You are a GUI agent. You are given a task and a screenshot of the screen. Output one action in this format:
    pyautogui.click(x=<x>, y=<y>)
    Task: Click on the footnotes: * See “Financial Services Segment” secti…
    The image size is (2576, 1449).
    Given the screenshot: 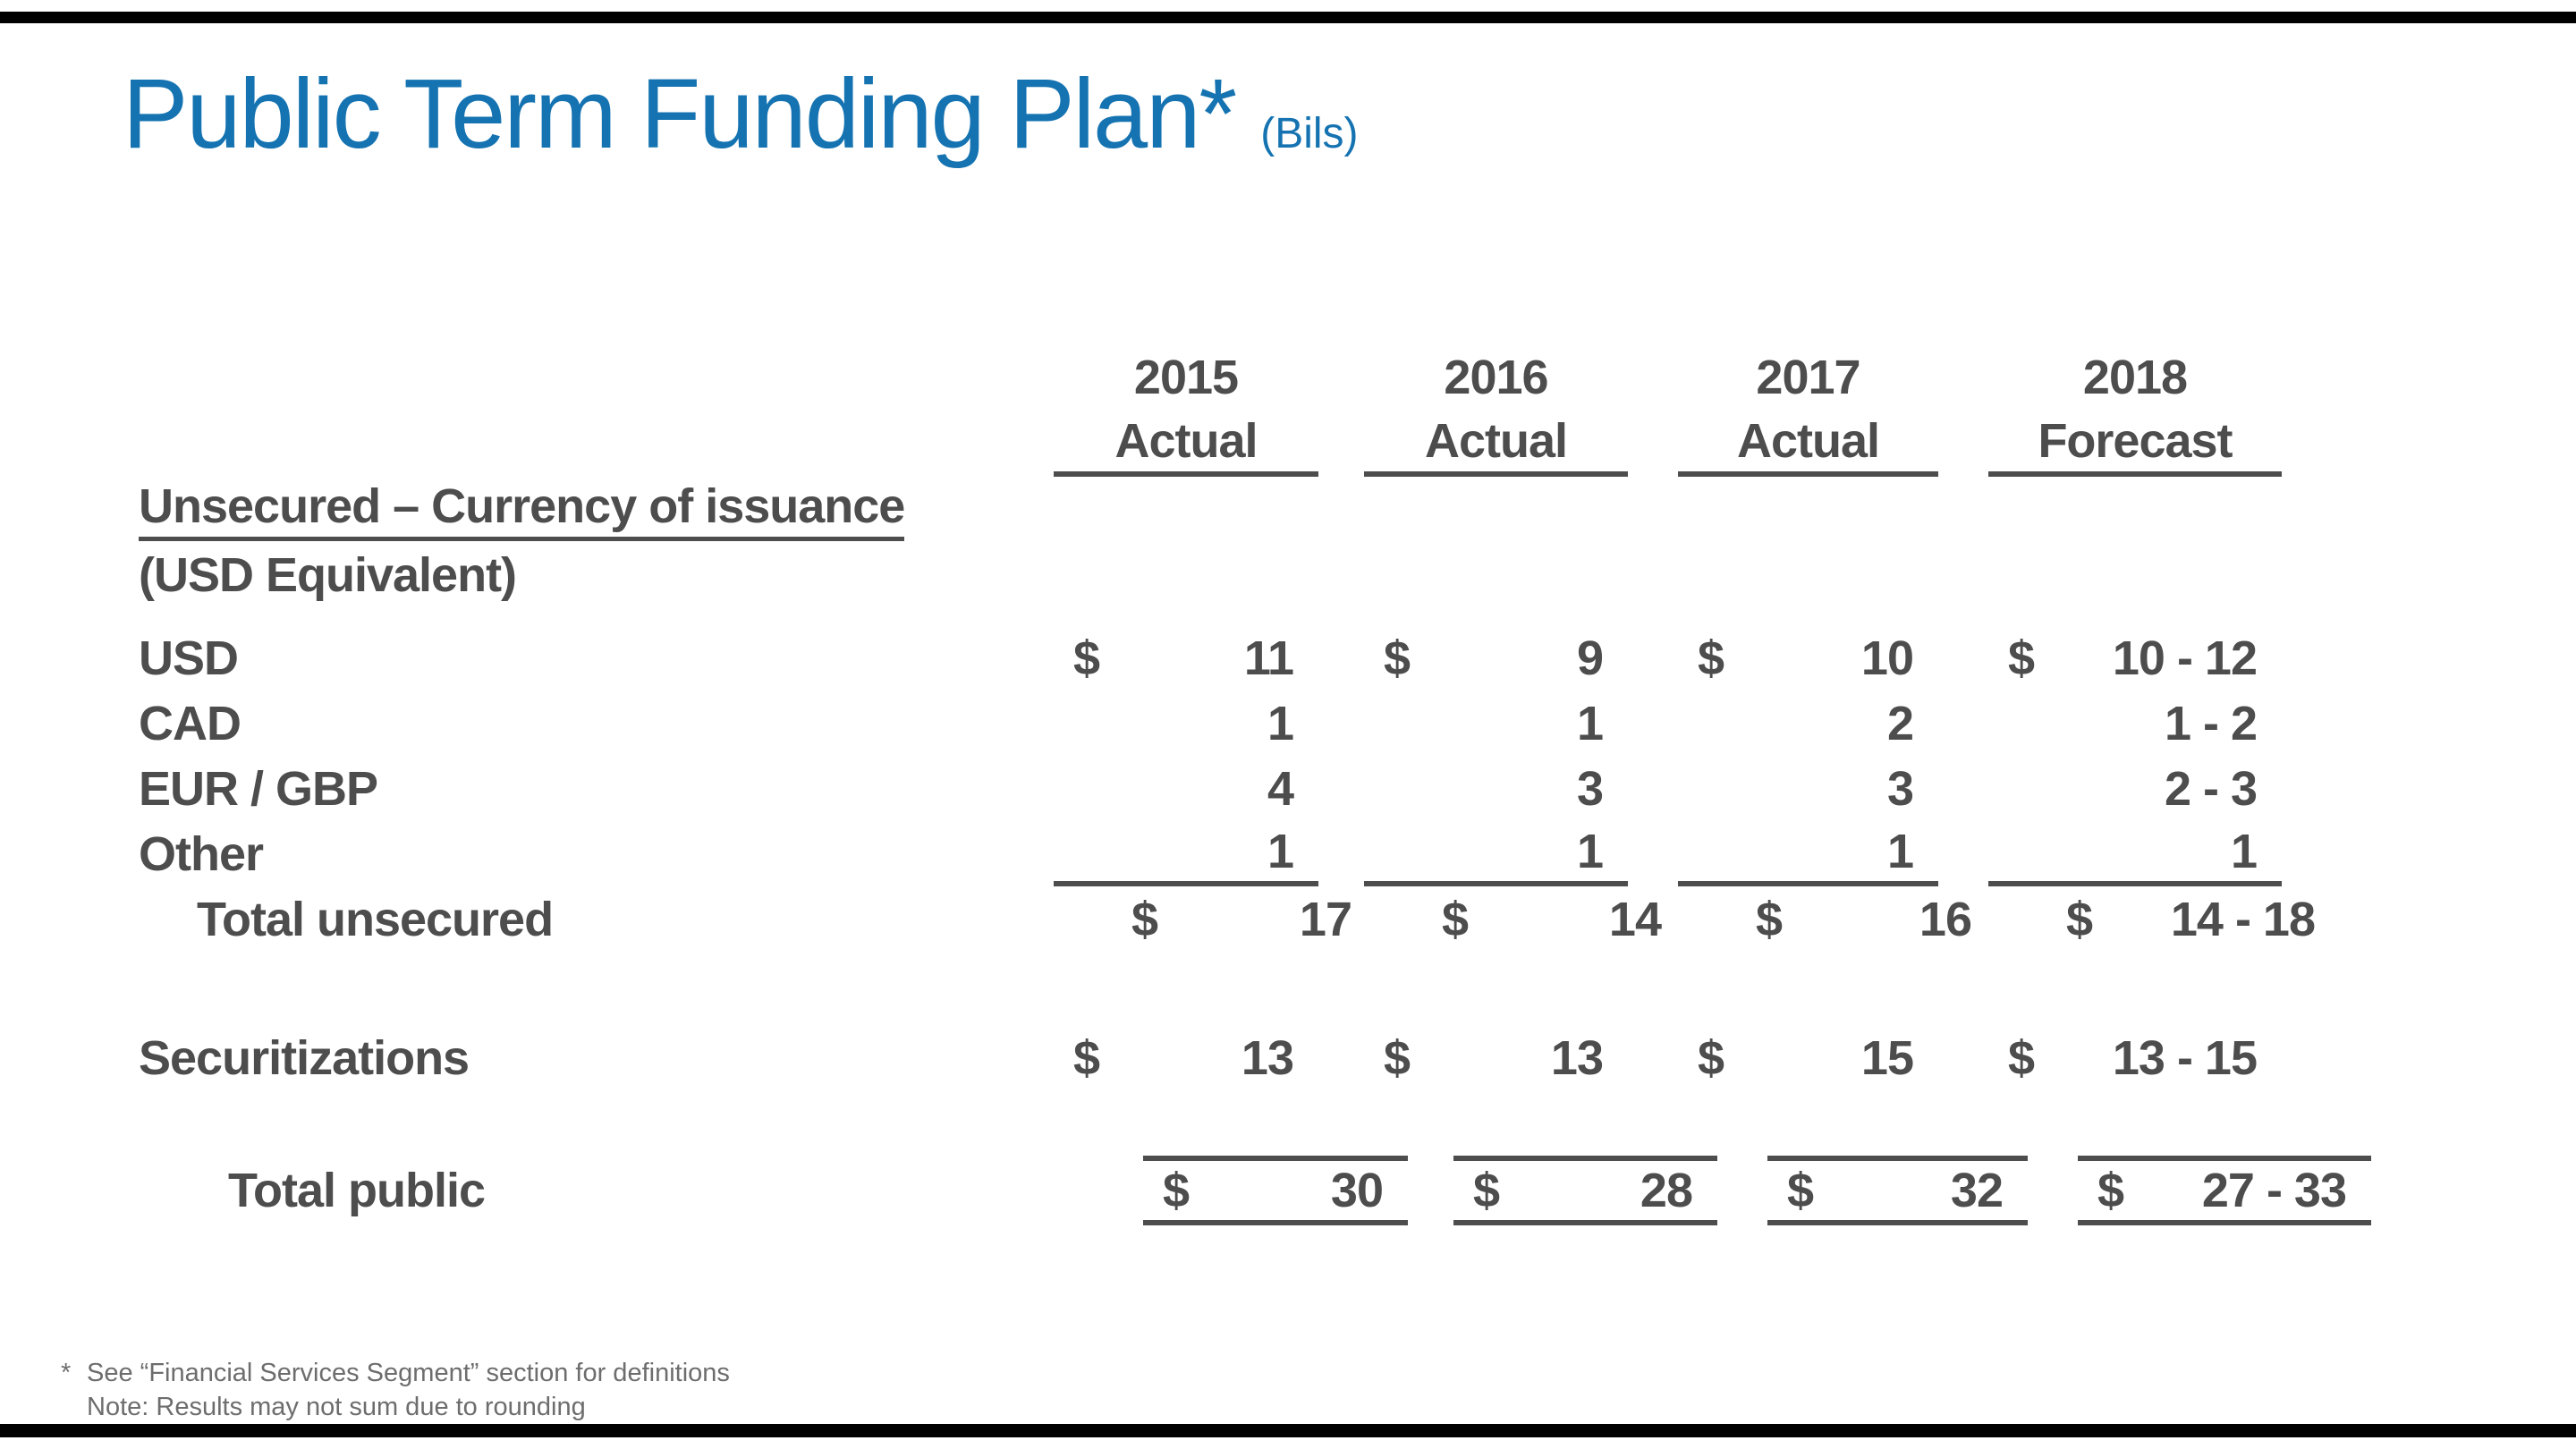 What is the action you would take?
    pyautogui.click(x=395, y=1390)
    